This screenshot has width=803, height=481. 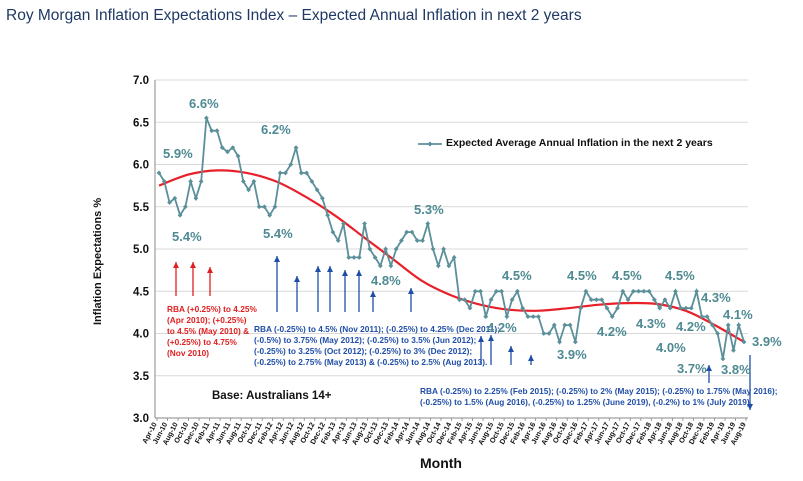 I want to click on point-label: 4.8%, so click(x=386, y=280).